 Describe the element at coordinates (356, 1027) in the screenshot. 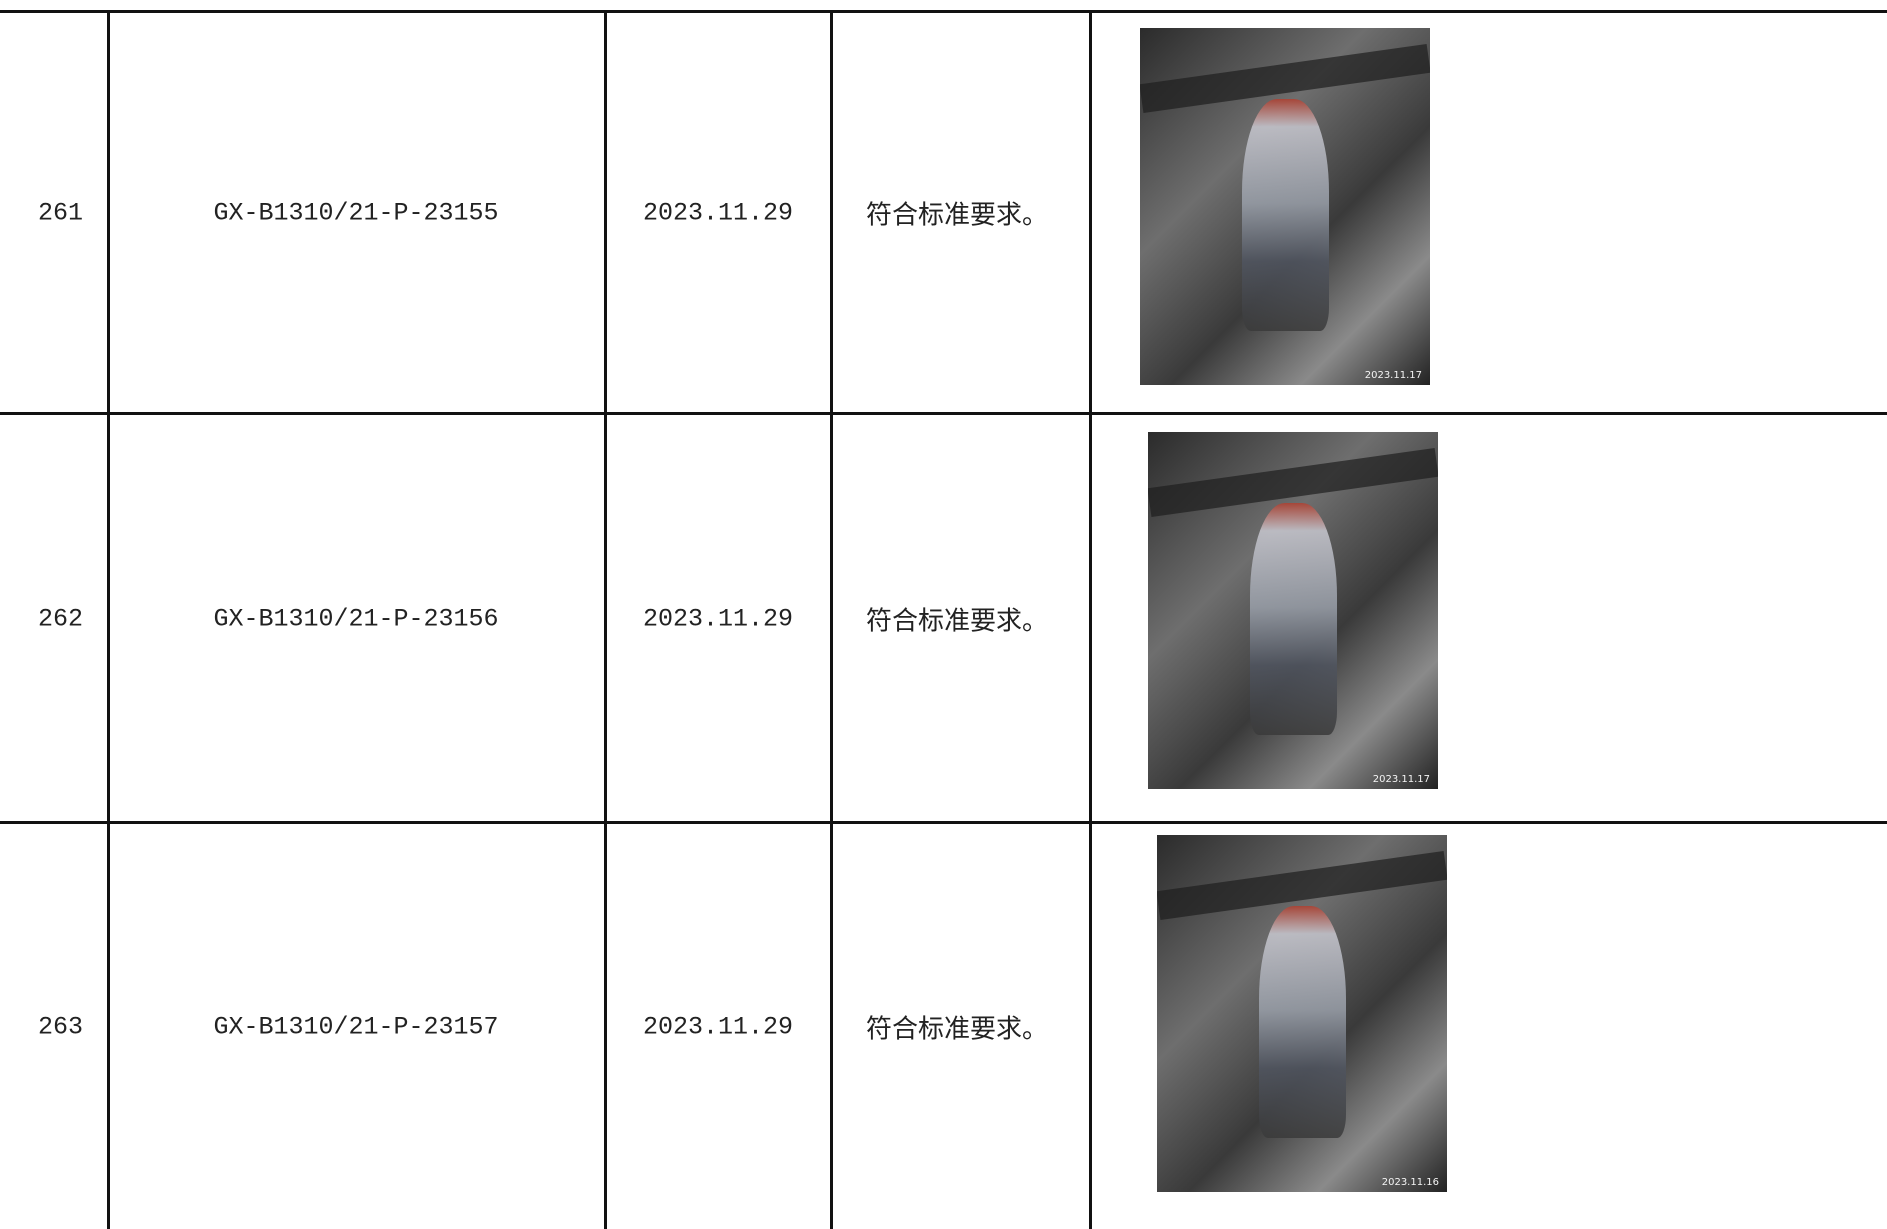

I see `permit-code: GX-B1310/21-P-23157` at that location.